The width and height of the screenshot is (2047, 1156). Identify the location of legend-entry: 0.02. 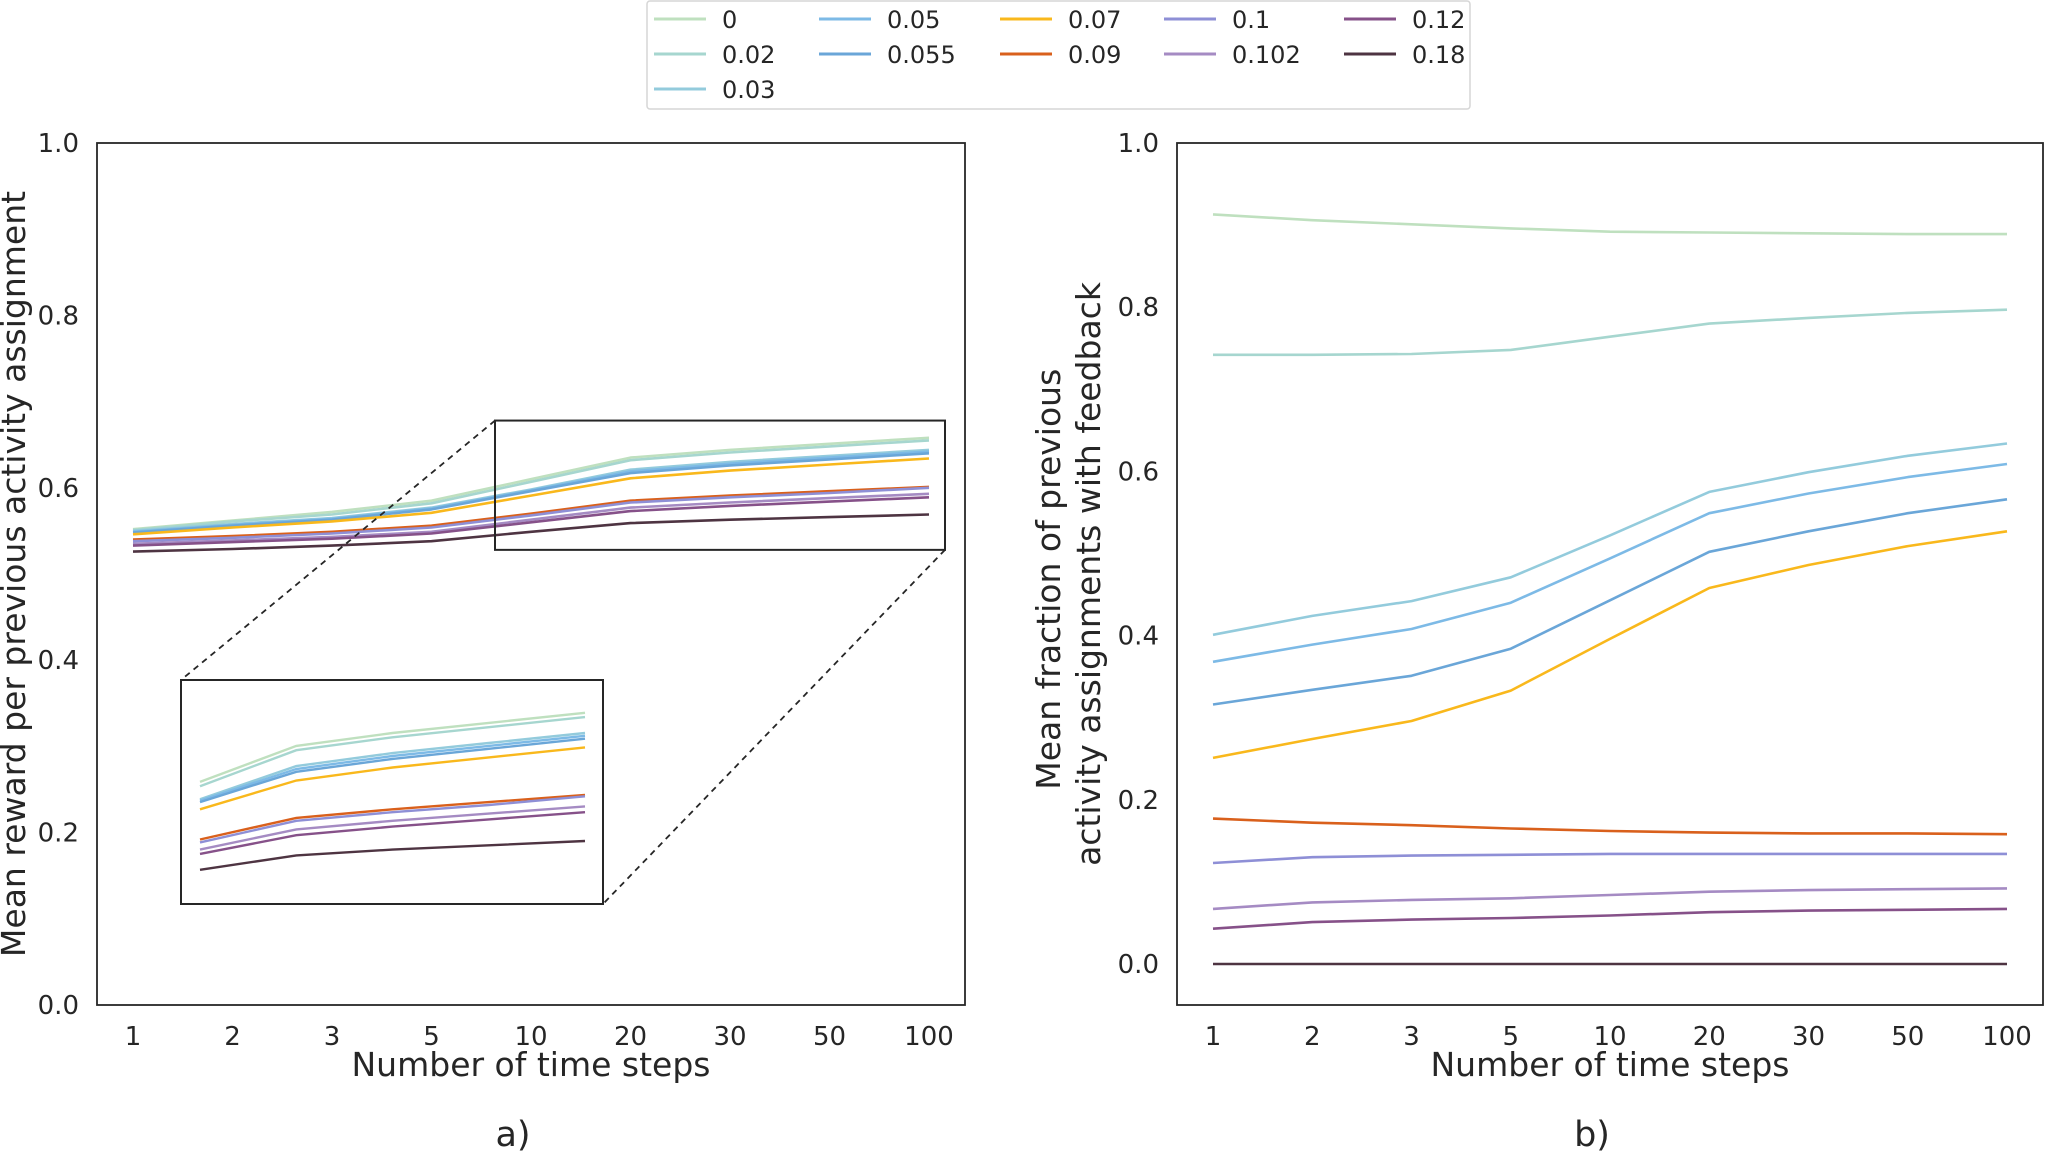
(714, 55).